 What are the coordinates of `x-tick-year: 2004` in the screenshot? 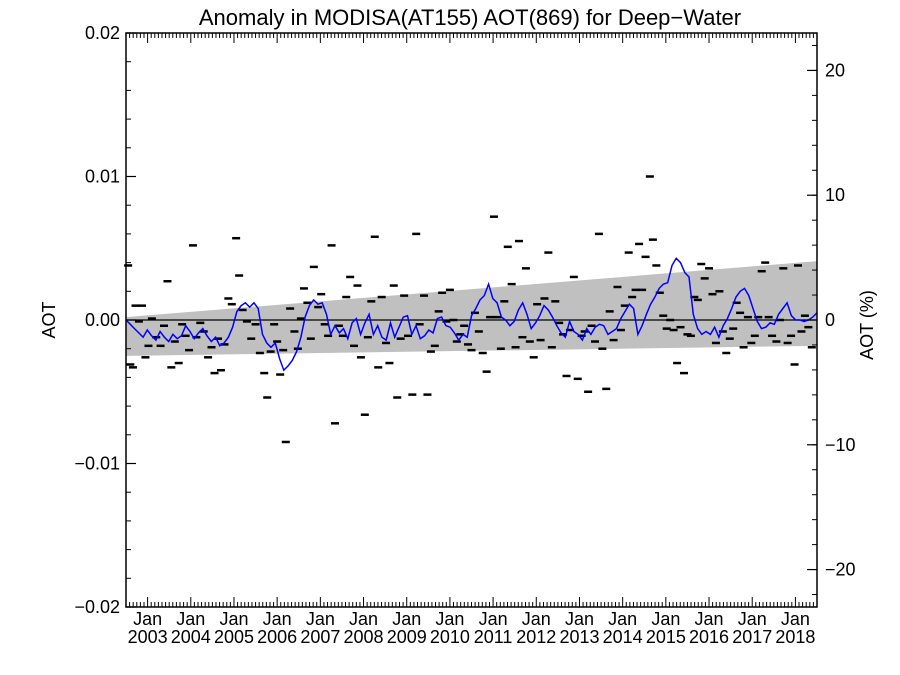 It's located at (191, 637).